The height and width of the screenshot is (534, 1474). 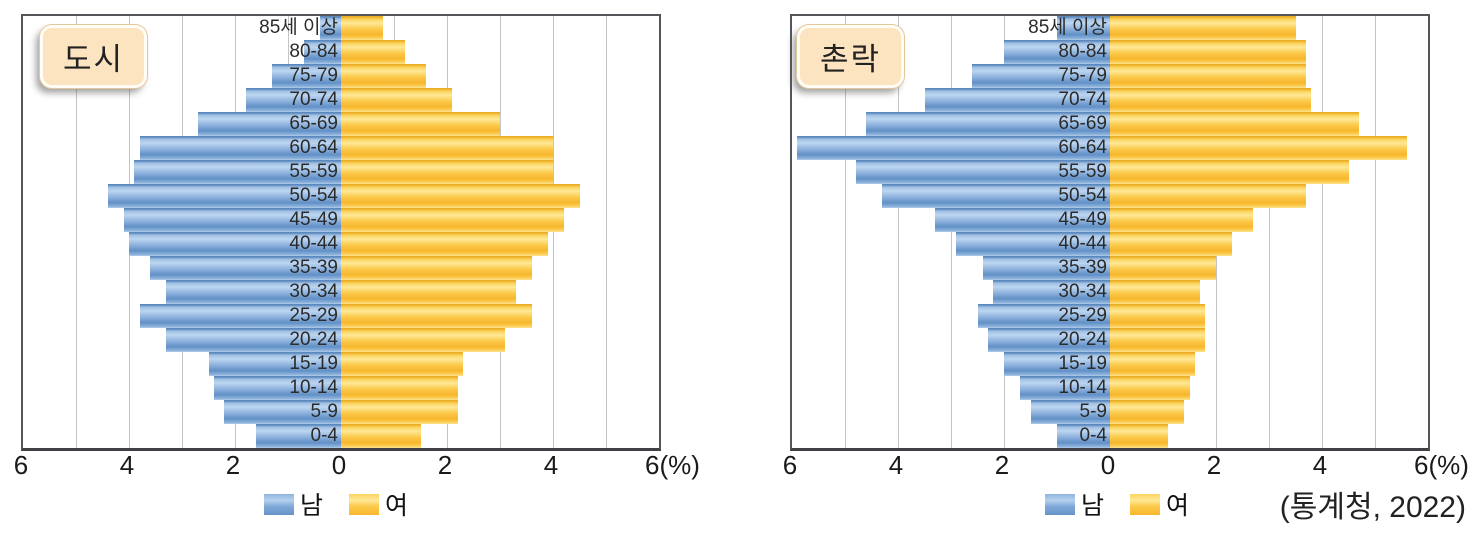 I want to click on rural-title: 촌락, so click(x=851, y=59).